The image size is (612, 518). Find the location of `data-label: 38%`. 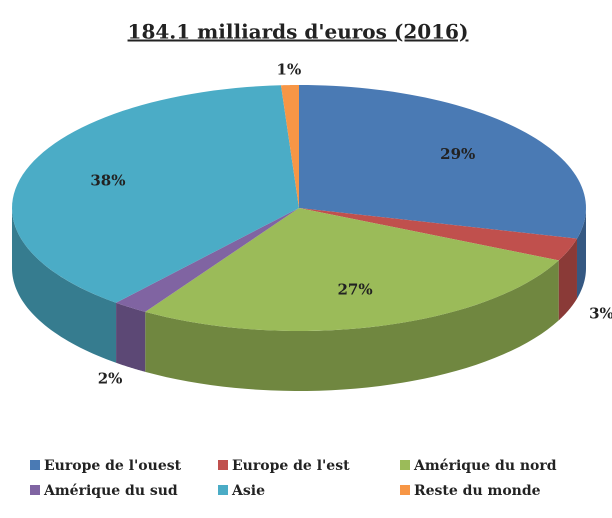

data-label: 38% is located at coordinates (107, 180).